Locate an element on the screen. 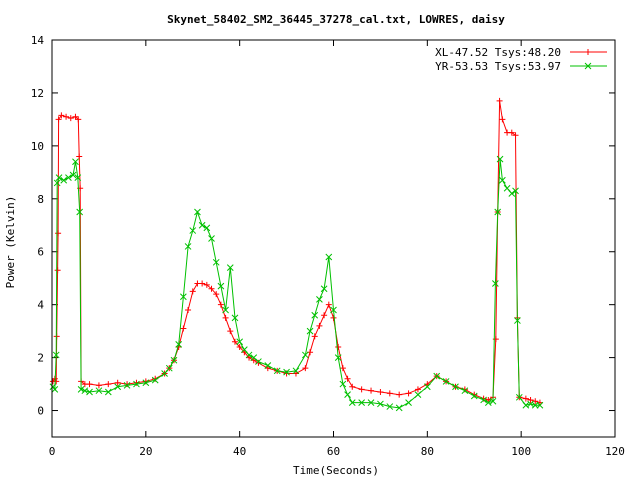 This screenshot has height=485, width=640. y-tick-label: 2 is located at coordinates (40, 358).